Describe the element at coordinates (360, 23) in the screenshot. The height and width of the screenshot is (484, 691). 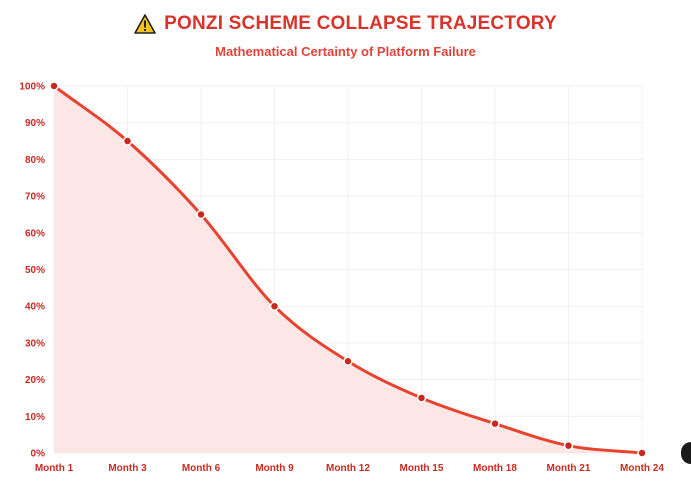
I see `chart-title: PONZI SCHEME COLLAPSE TRAJECTORY` at that location.